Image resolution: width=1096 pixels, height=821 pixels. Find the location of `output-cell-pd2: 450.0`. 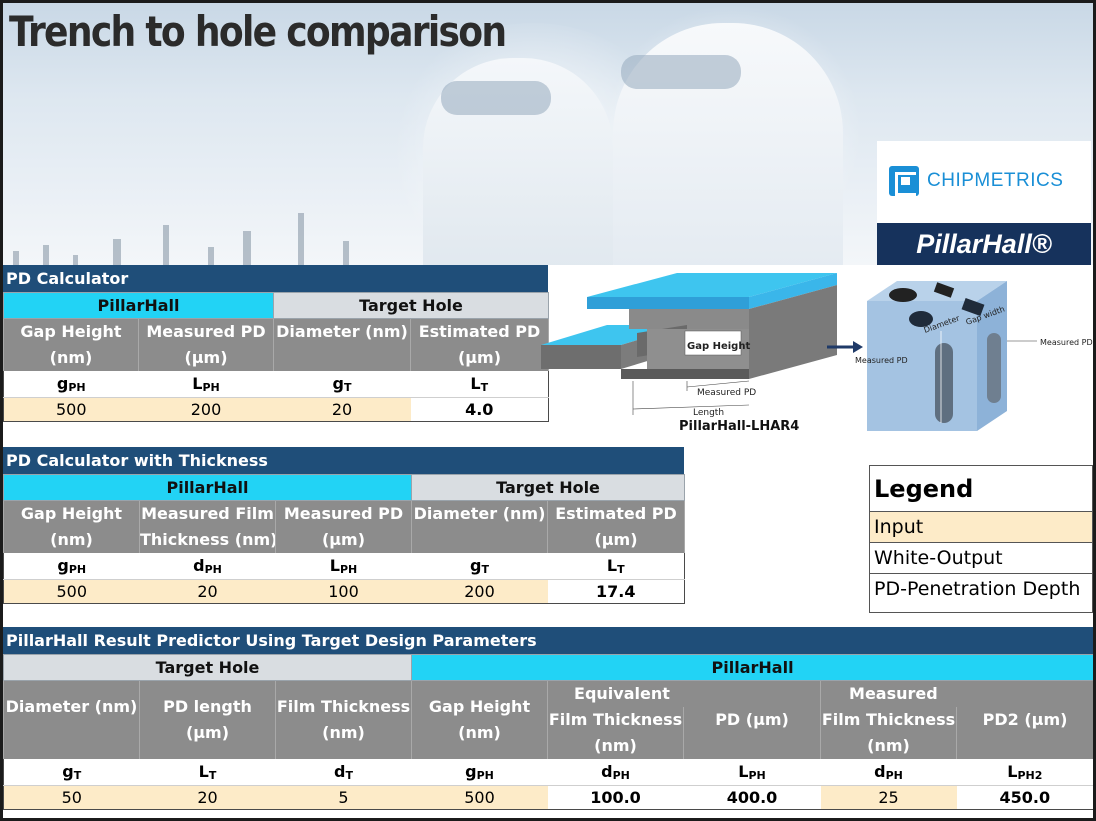

output-cell-pd2: 450.0 is located at coordinates (1024, 797).